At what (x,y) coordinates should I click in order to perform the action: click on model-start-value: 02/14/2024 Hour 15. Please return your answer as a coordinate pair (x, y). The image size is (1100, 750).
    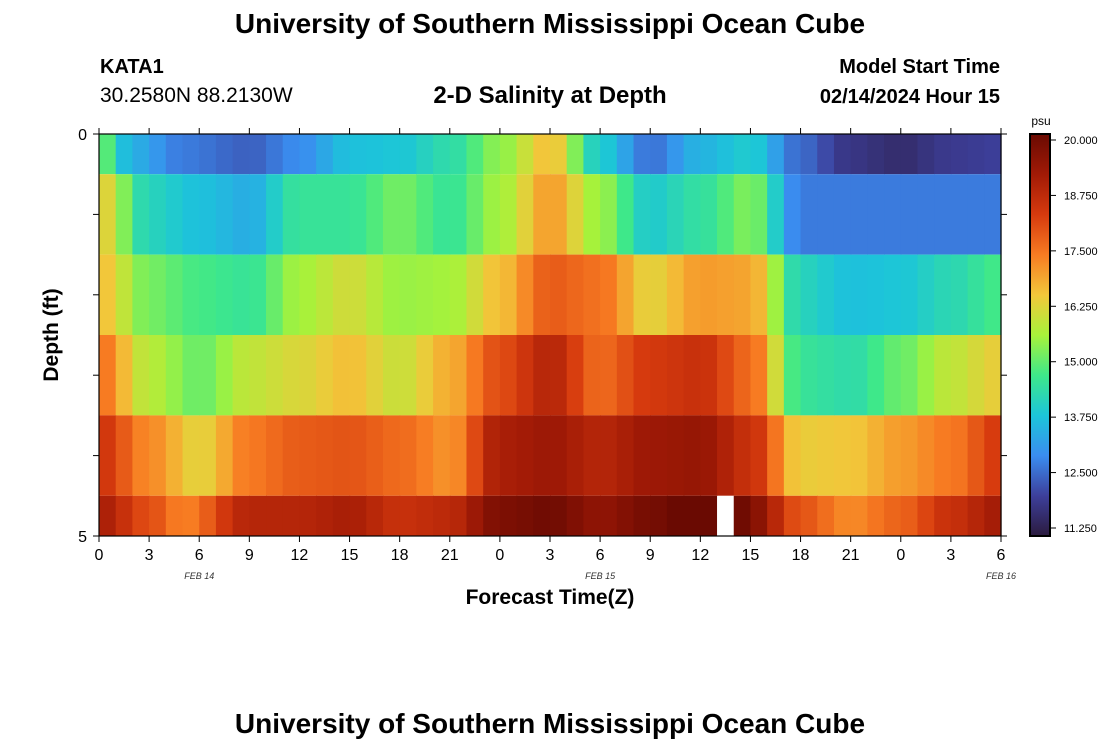
    Looking at the image, I should click on (909, 97).